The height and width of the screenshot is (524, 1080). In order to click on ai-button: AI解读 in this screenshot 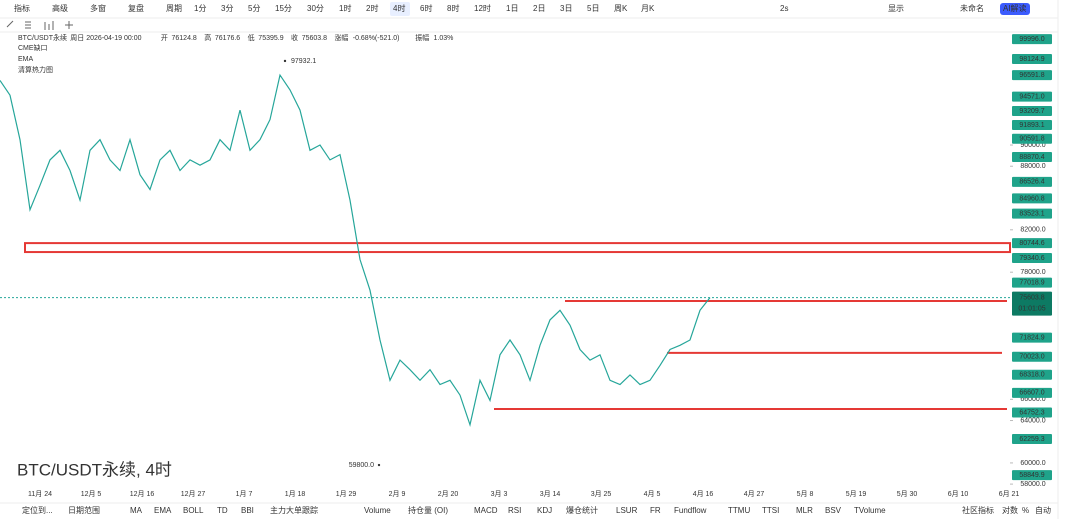, I will do `click(1015, 8)`.